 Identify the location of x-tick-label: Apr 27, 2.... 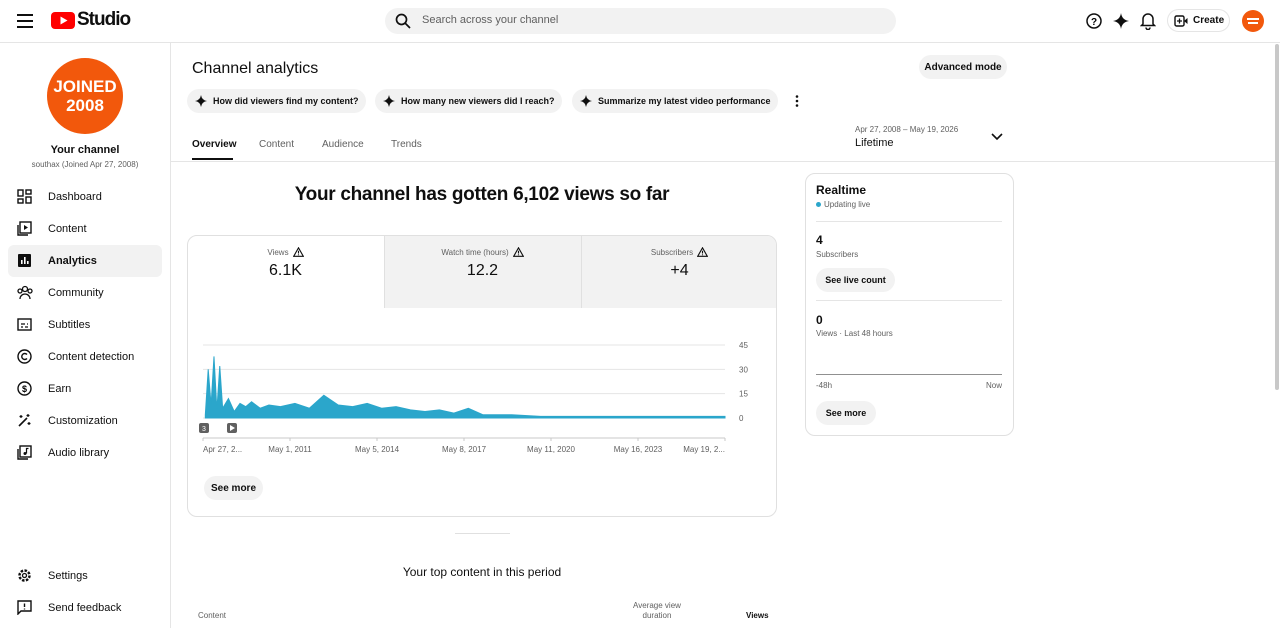
(222, 449).